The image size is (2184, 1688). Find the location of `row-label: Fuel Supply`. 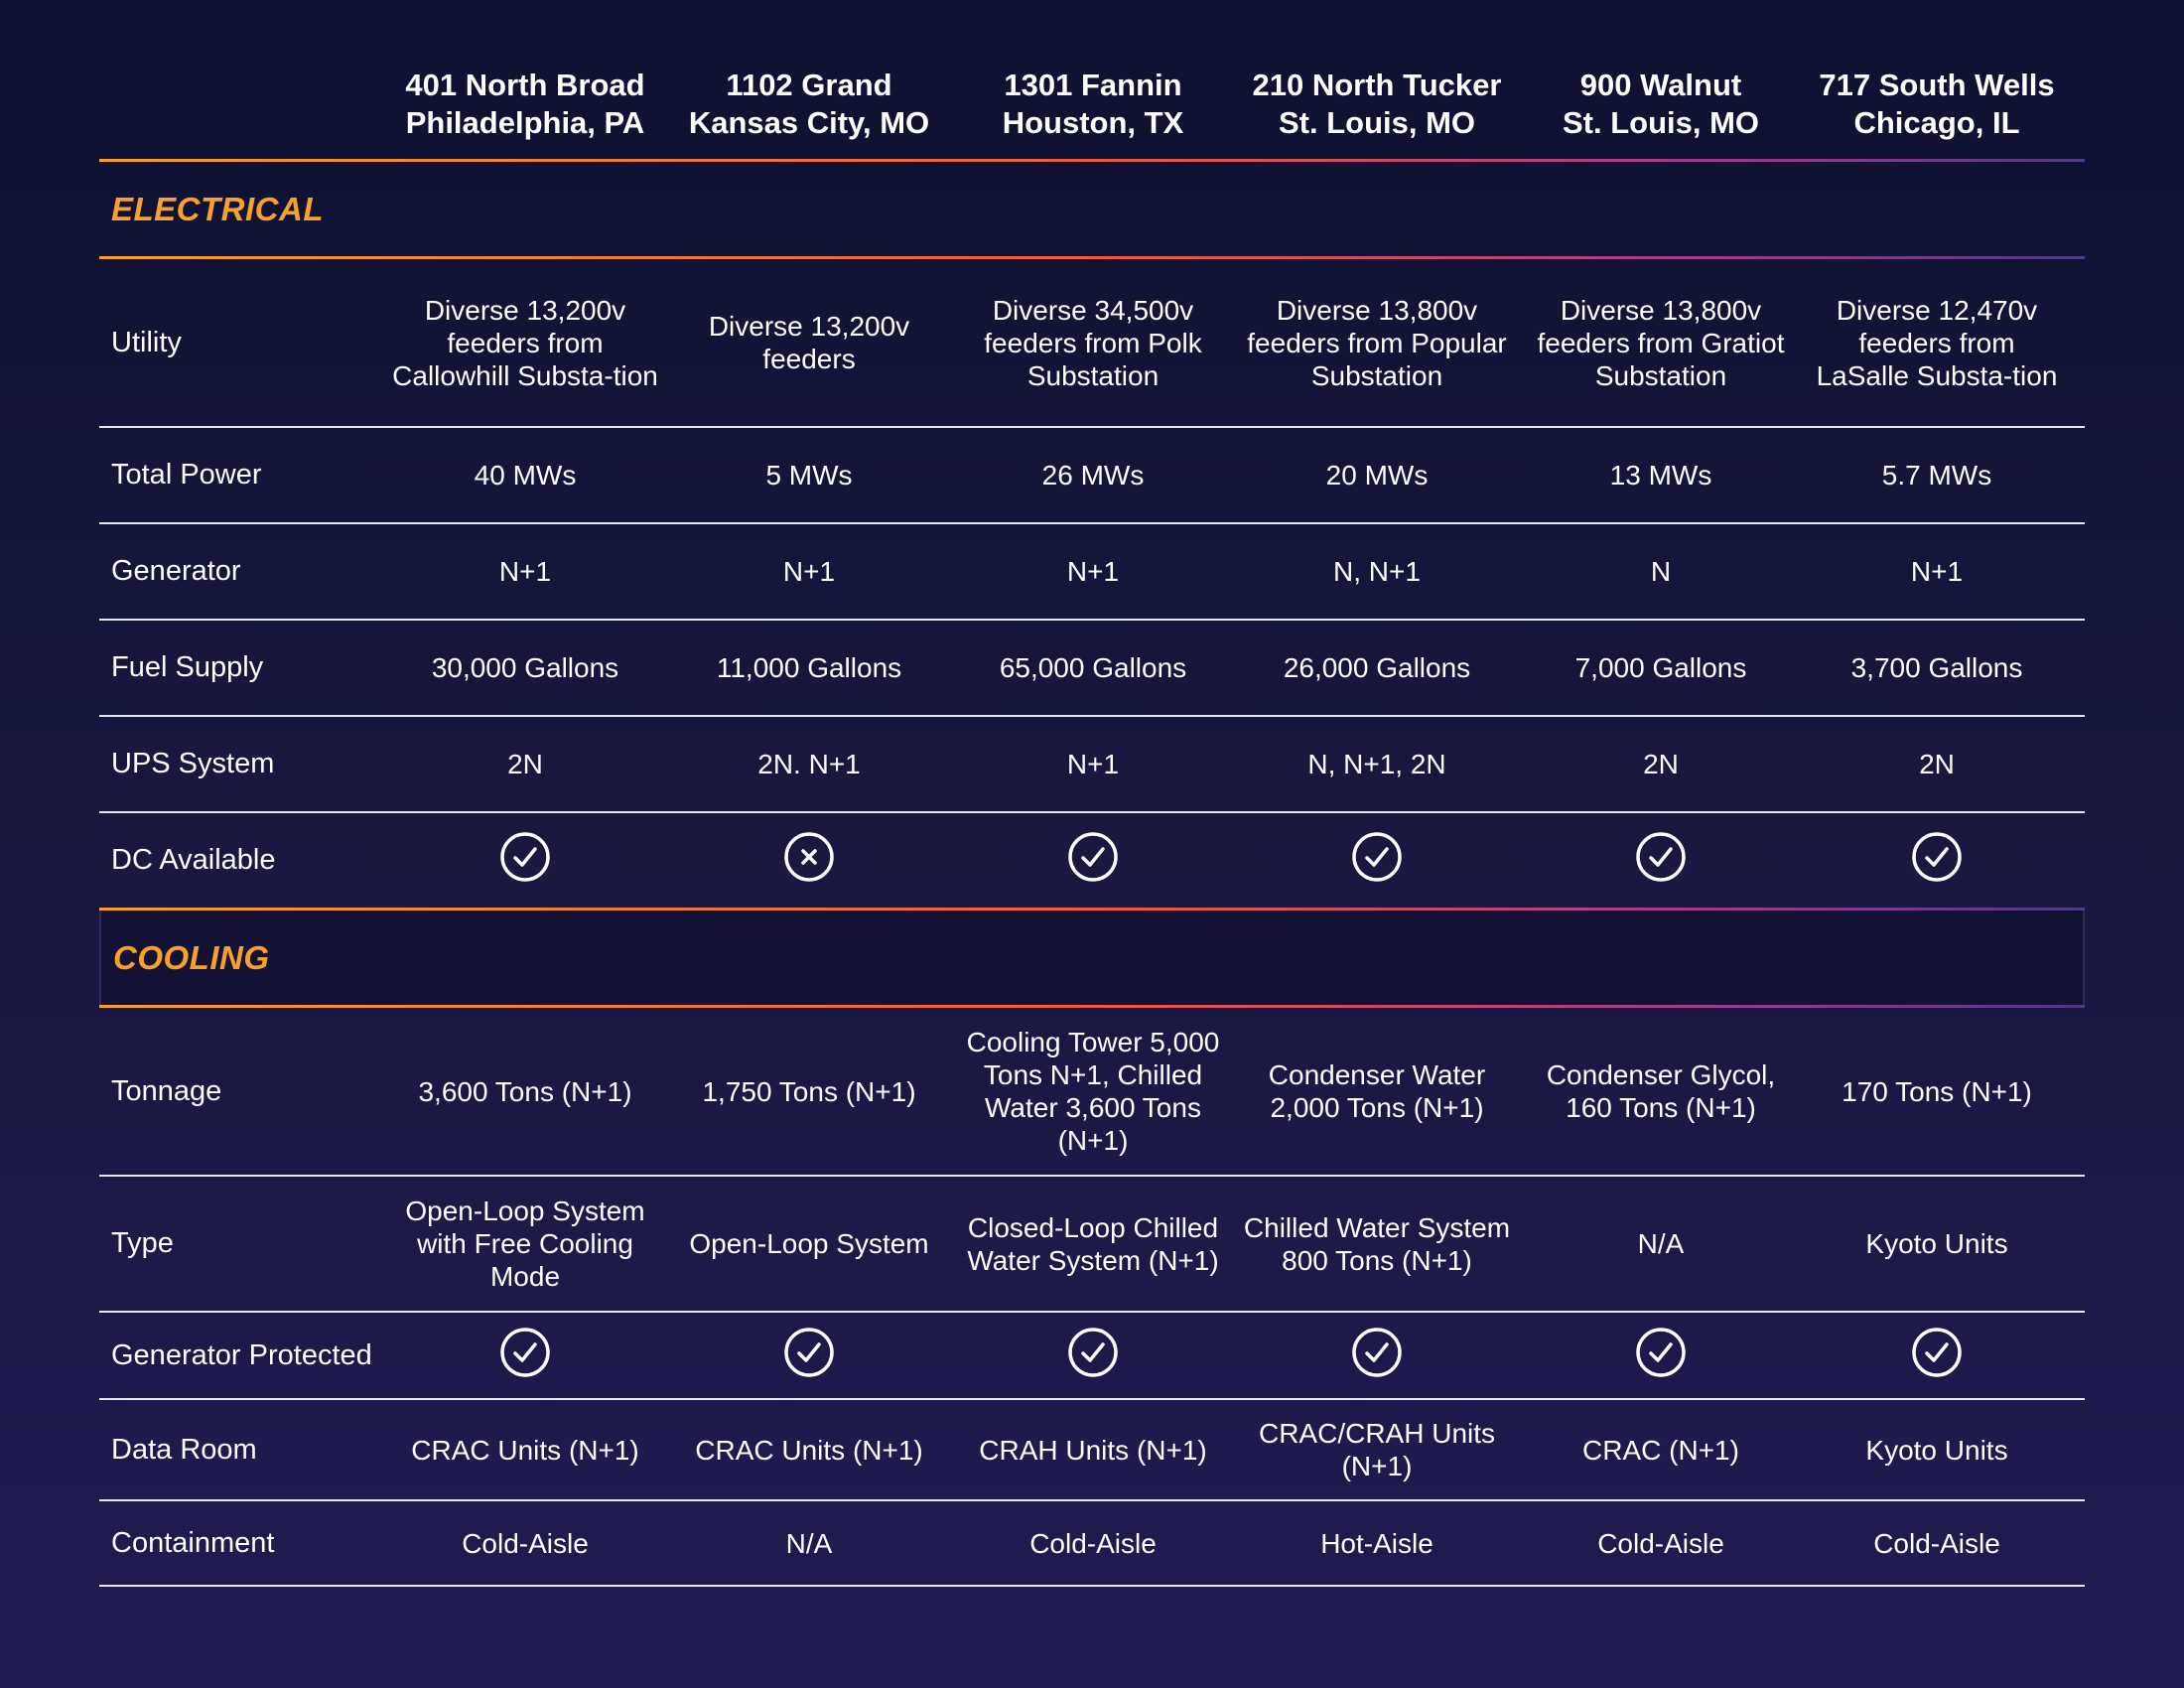

row-label: Fuel Supply is located at coordinates (187, 667).